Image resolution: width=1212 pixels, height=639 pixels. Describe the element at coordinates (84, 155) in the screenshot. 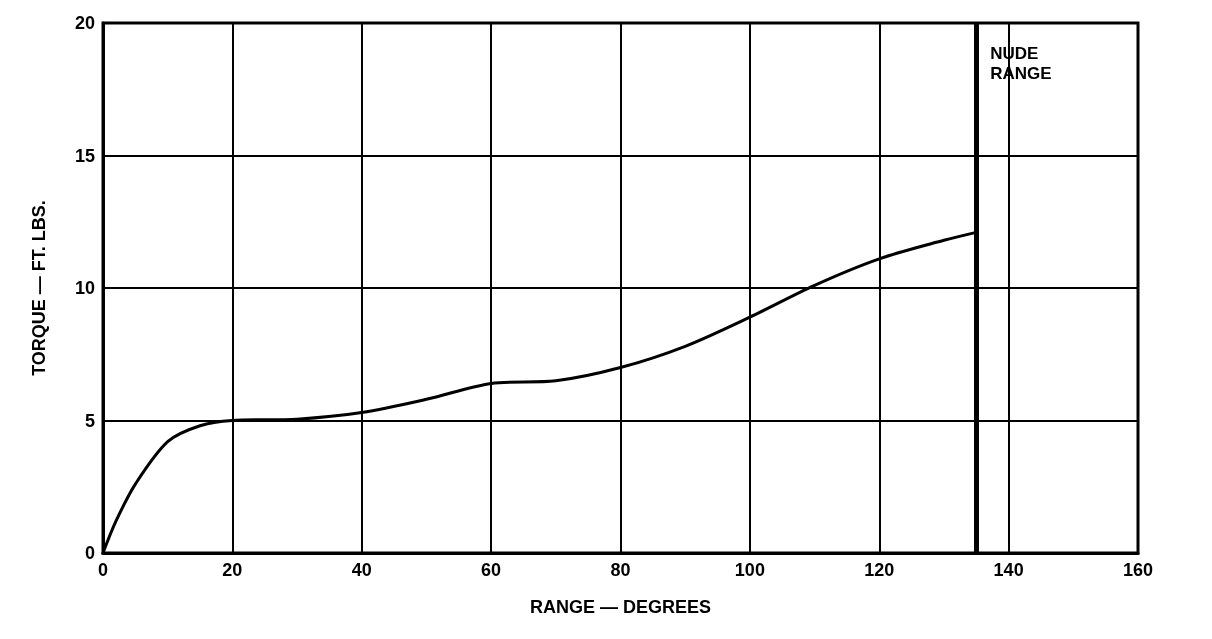

I see `y-tick-label: 15` at that location.